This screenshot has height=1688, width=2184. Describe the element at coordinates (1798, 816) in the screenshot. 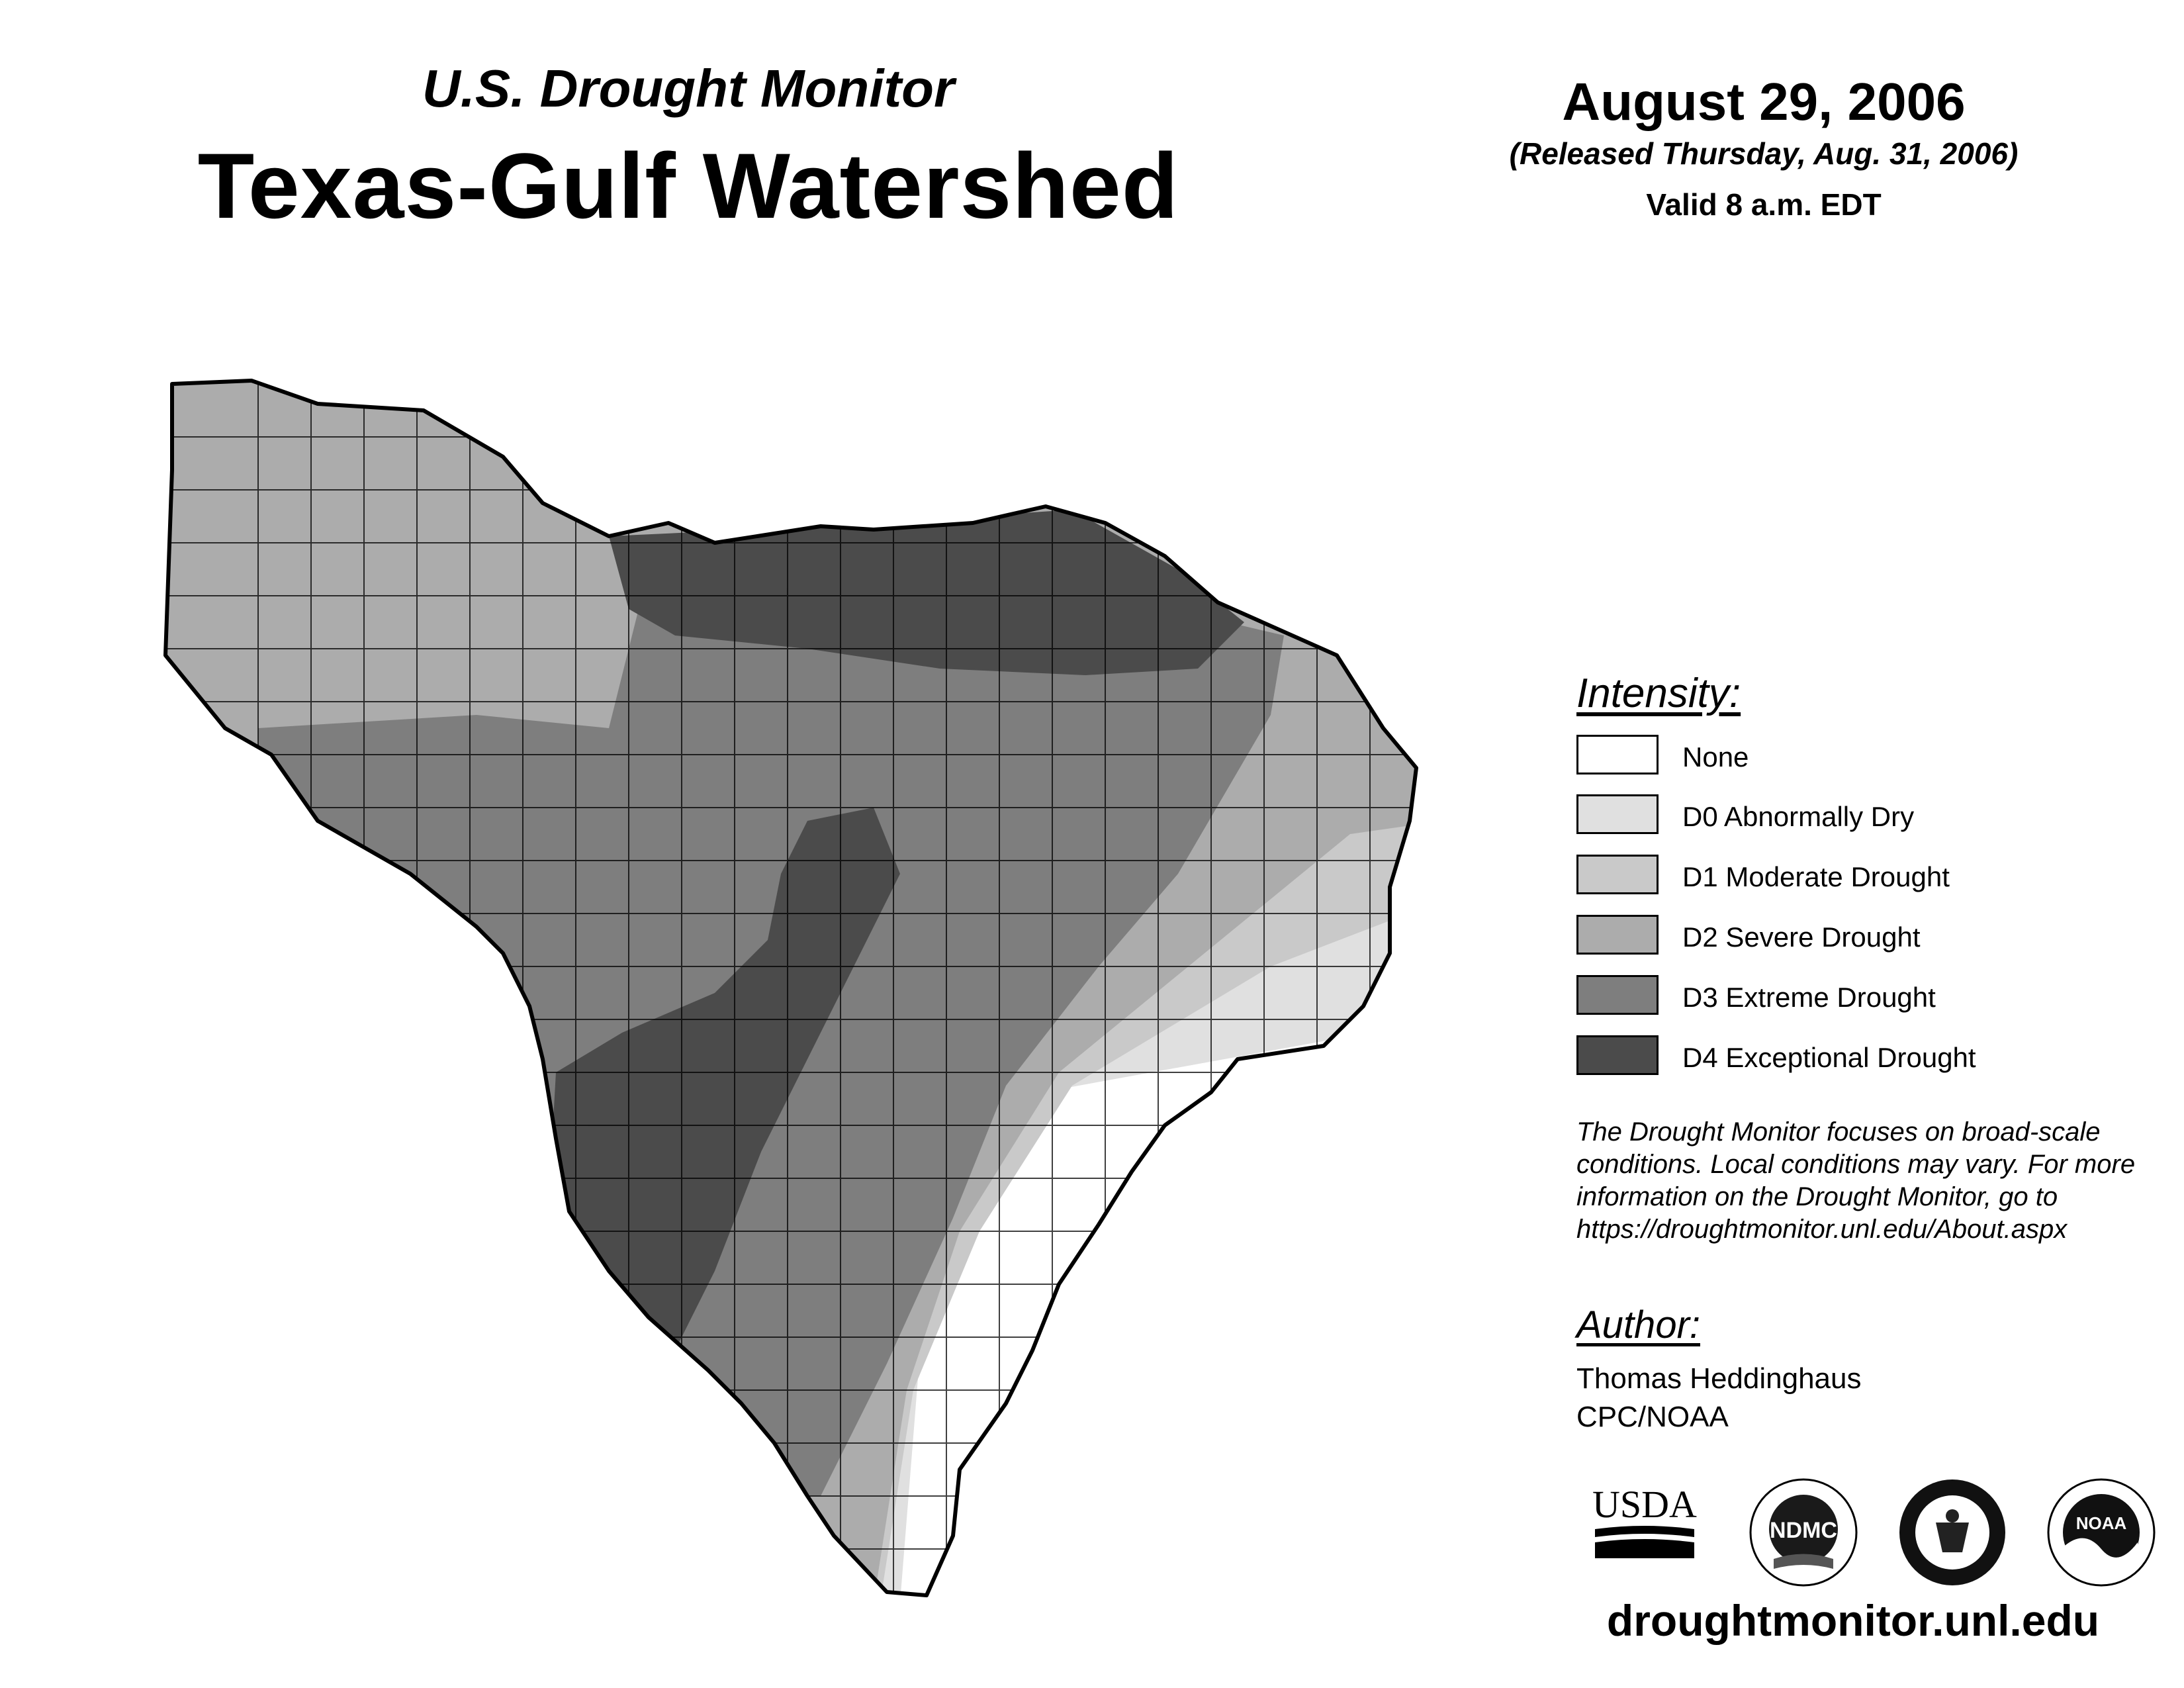

I see `legend-label-d0: D0 Abnormally Dry` at that location.